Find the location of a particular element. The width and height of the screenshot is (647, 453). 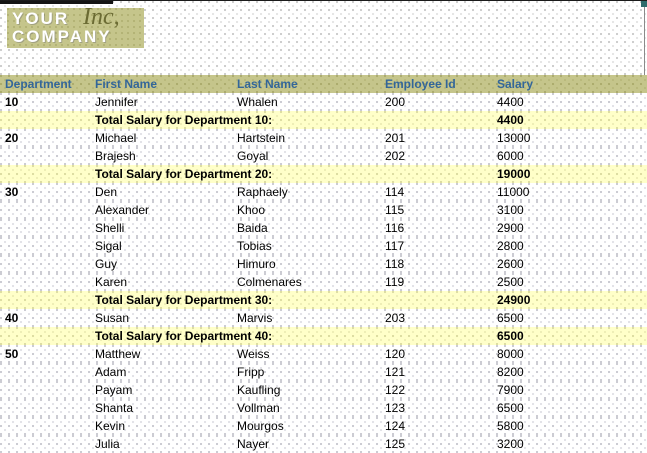

cell-salary: 13000 is located at coordinates (514, 138).